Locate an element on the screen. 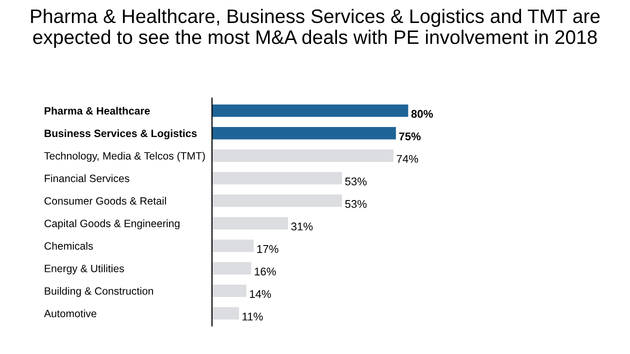  y-tick-label: Automotive is located at coordinates (70, 314).